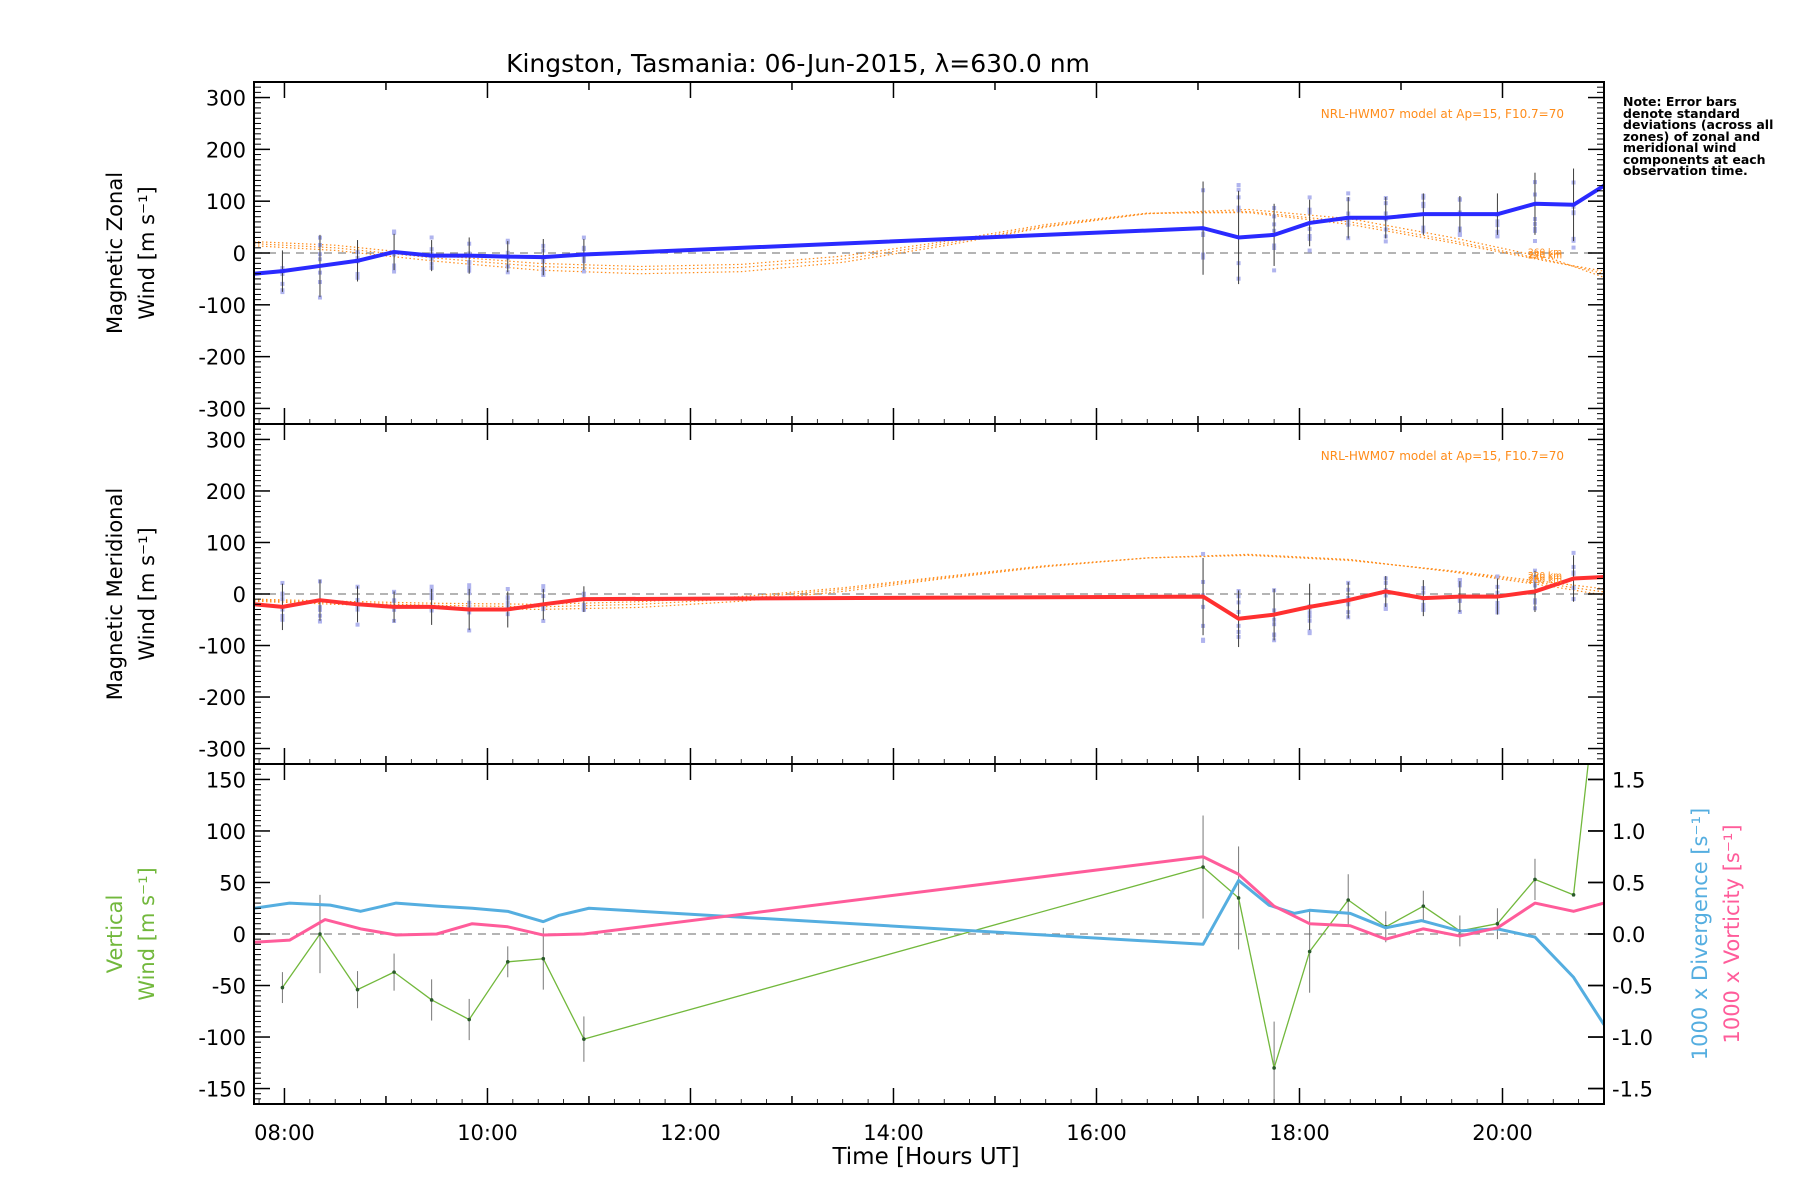  I want to click on y-tick-label: -50, so click(229, 987).